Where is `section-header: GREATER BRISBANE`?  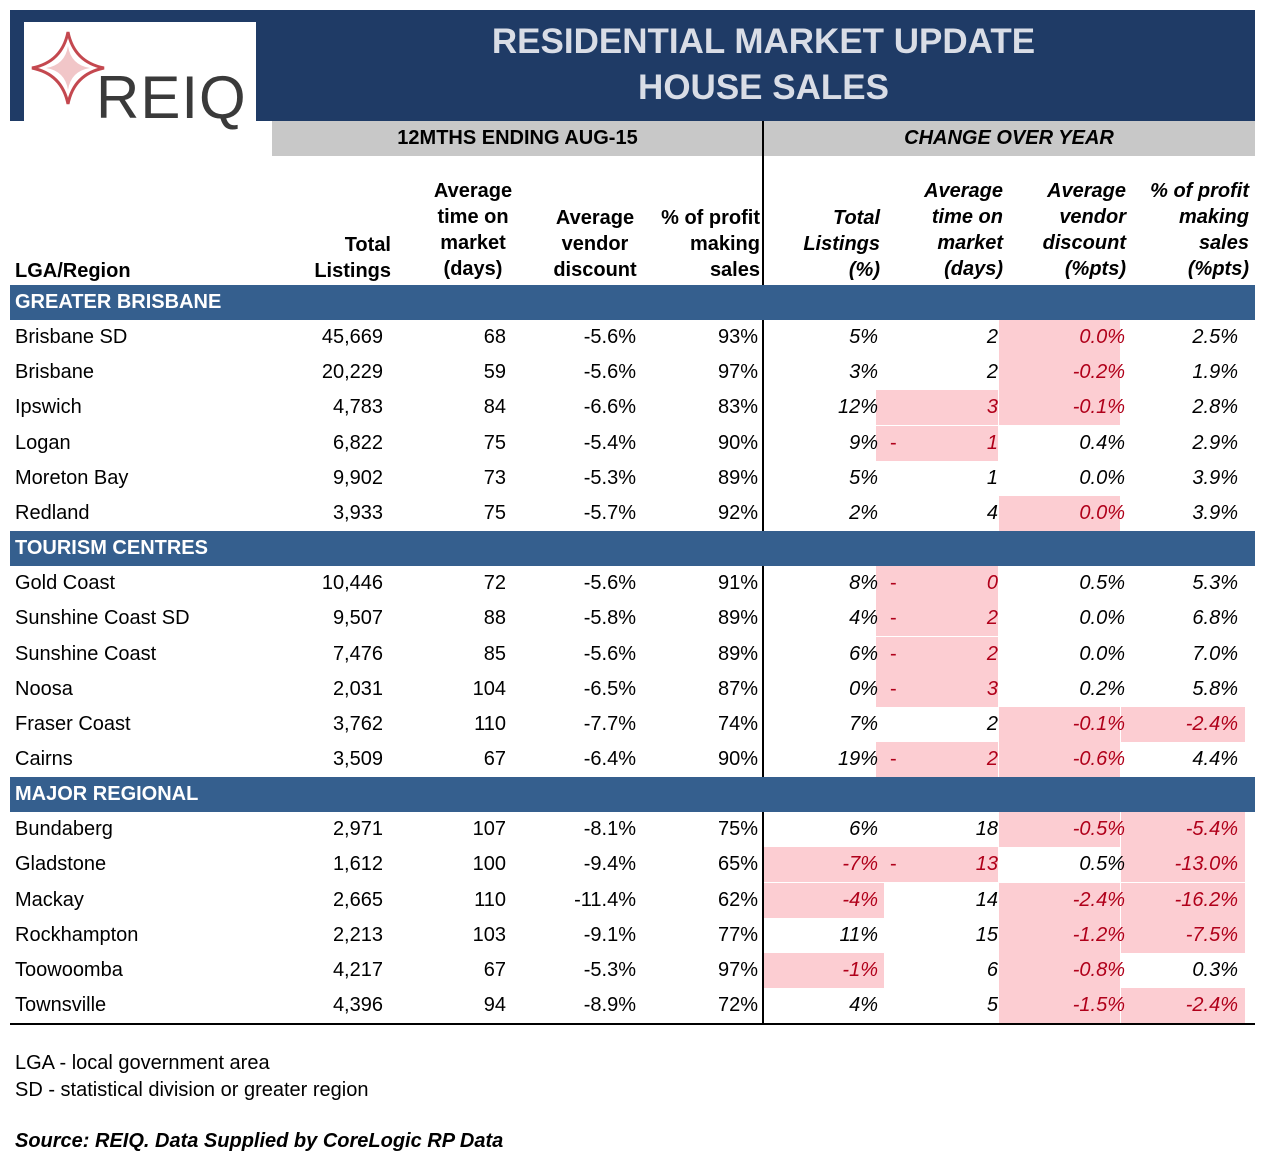 section-header: GREATER BRISBANE is located at coordinates (632, 302).